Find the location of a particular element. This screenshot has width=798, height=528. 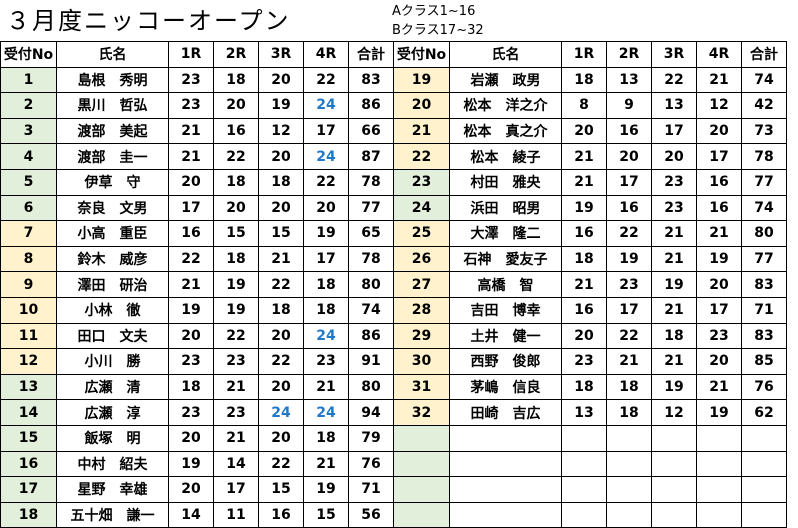

player-no: 19 is located at coordinates (421, 80).